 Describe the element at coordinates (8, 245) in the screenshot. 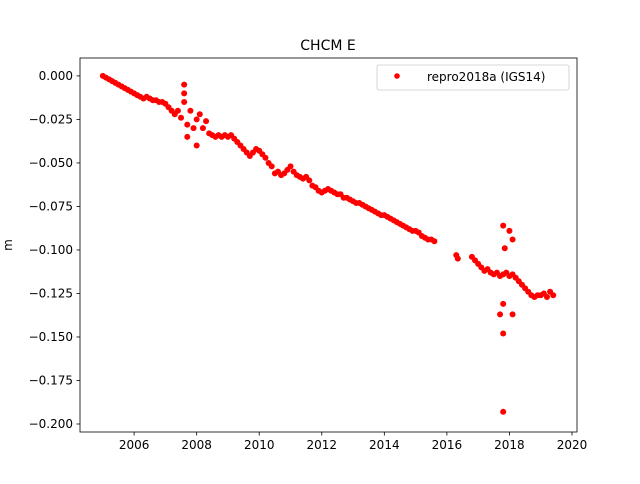

I see `y-axis-label: m` at that location.